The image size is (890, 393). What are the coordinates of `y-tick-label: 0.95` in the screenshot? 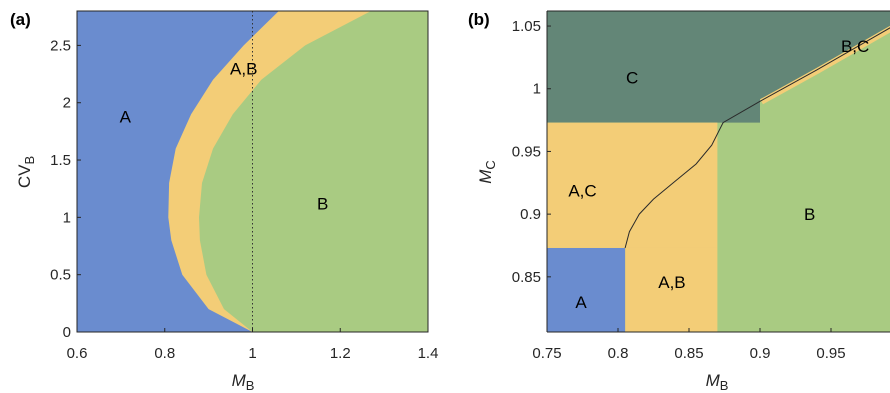 It's located at (526, 151).